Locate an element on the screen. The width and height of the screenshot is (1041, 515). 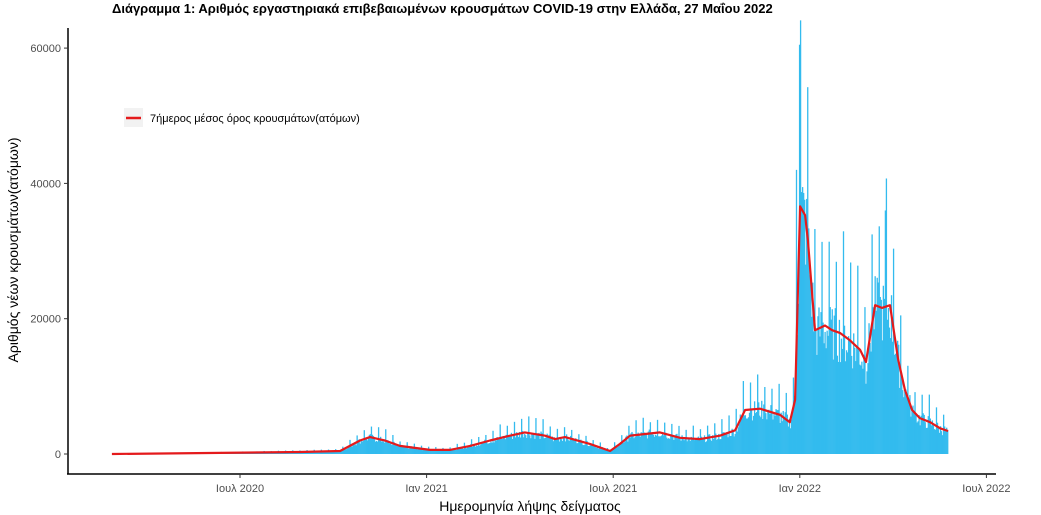
legend: 7ήμερος μέσος όρος κρουσμάτων(ατόμων) is located at coordinates (242, 117).